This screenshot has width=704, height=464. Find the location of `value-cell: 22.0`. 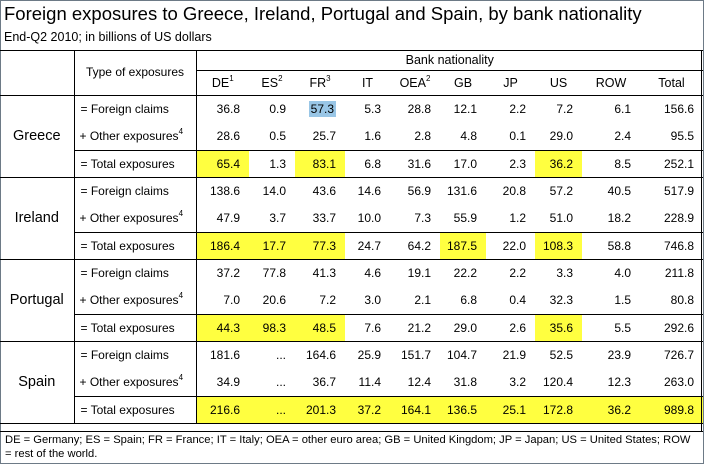

value-cell: 22.0 is located at coordinates (510, 245).